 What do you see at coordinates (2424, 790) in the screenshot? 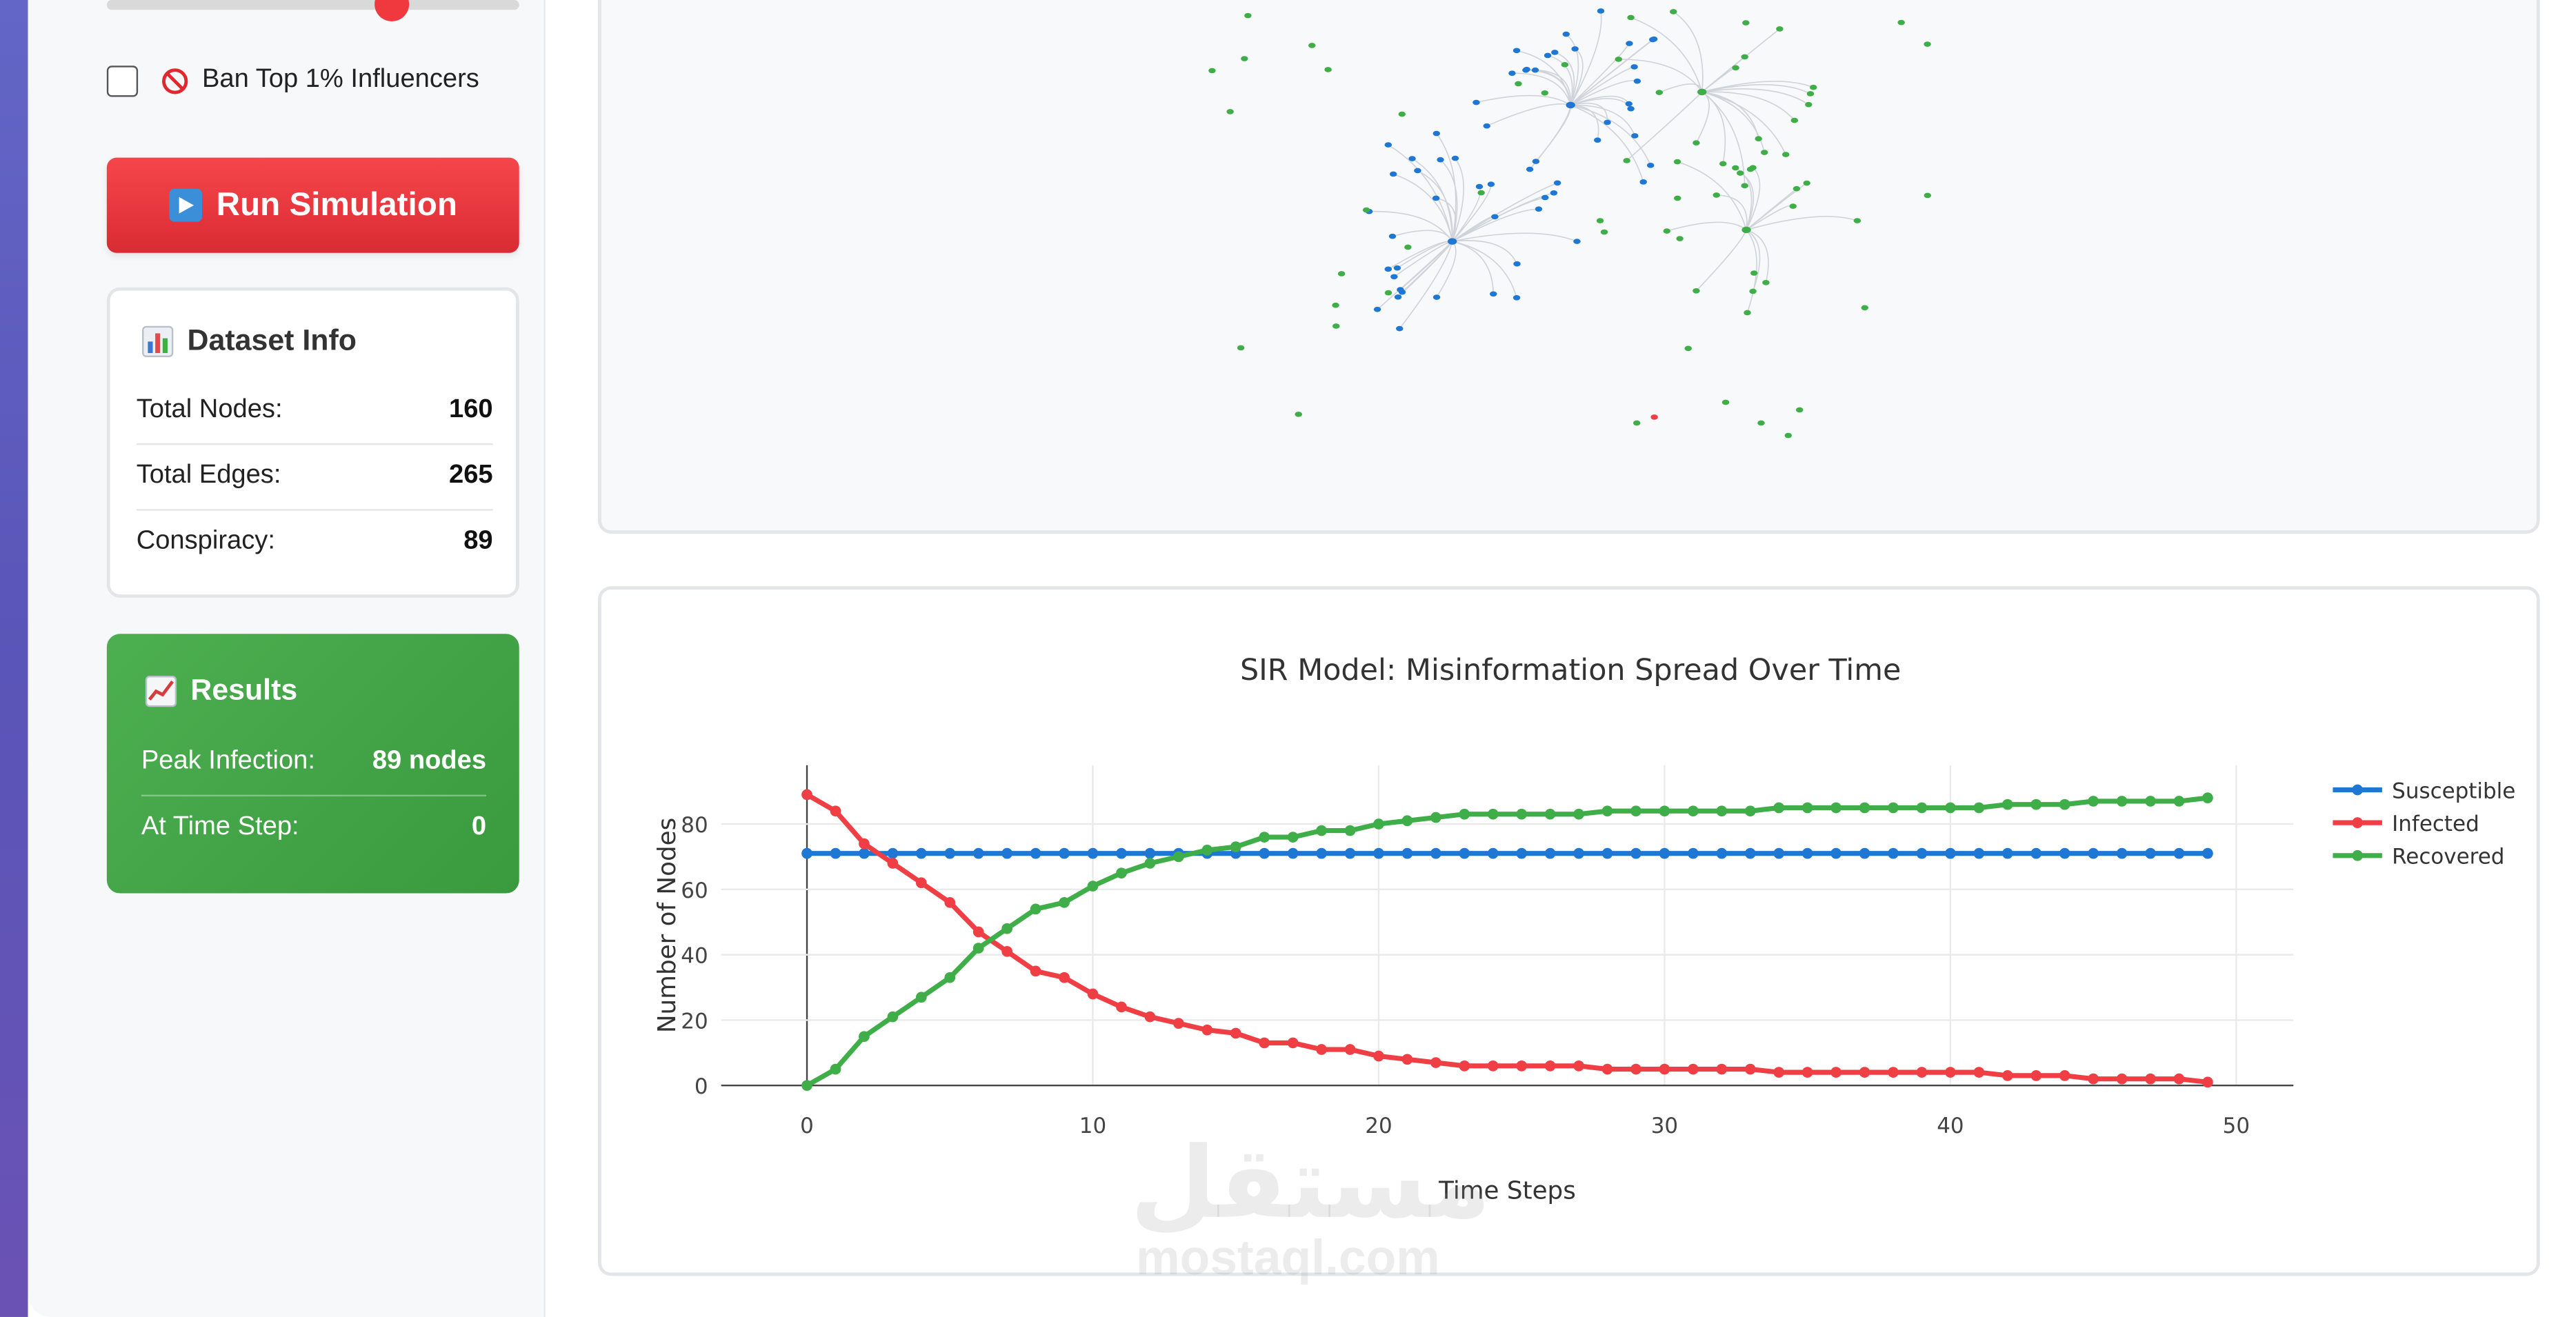
I see `legend-item-susceptible: Susceptible` at bounding box center [2424, 790].